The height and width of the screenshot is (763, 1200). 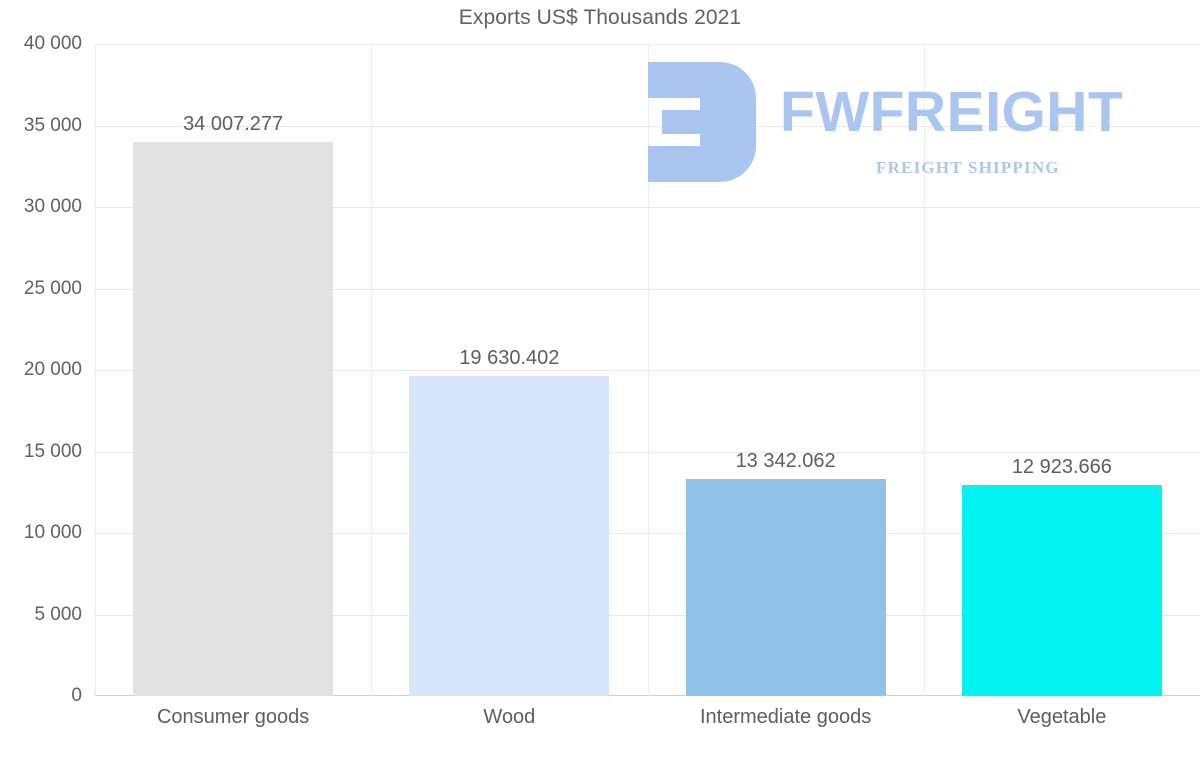 What do you see at coordinates (509, 358) in the screenshot?
I see `bar-value-label: 19 630.402` at bounding box center [509, 358].